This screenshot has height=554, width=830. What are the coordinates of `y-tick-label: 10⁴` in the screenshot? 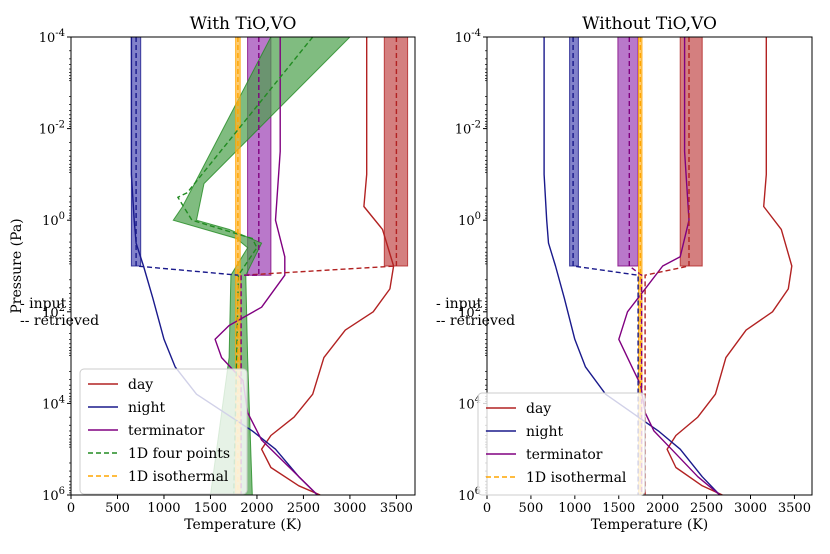 It's located at (53, 403).